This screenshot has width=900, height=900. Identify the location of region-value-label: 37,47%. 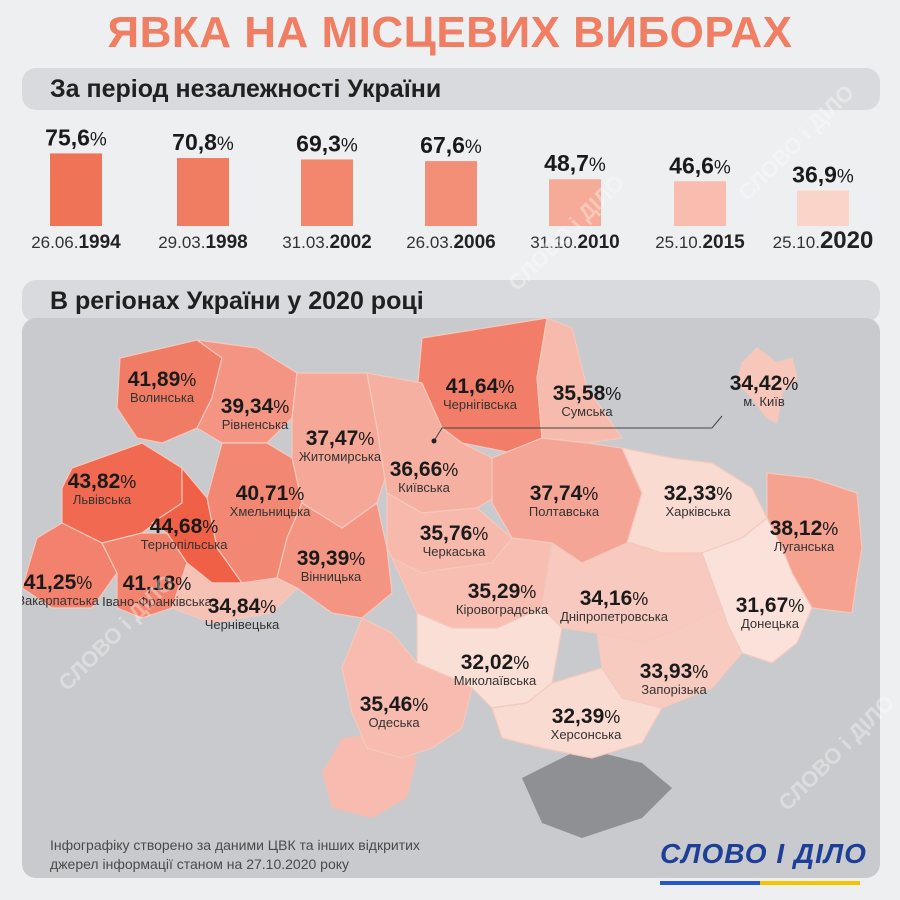
(340, 438).